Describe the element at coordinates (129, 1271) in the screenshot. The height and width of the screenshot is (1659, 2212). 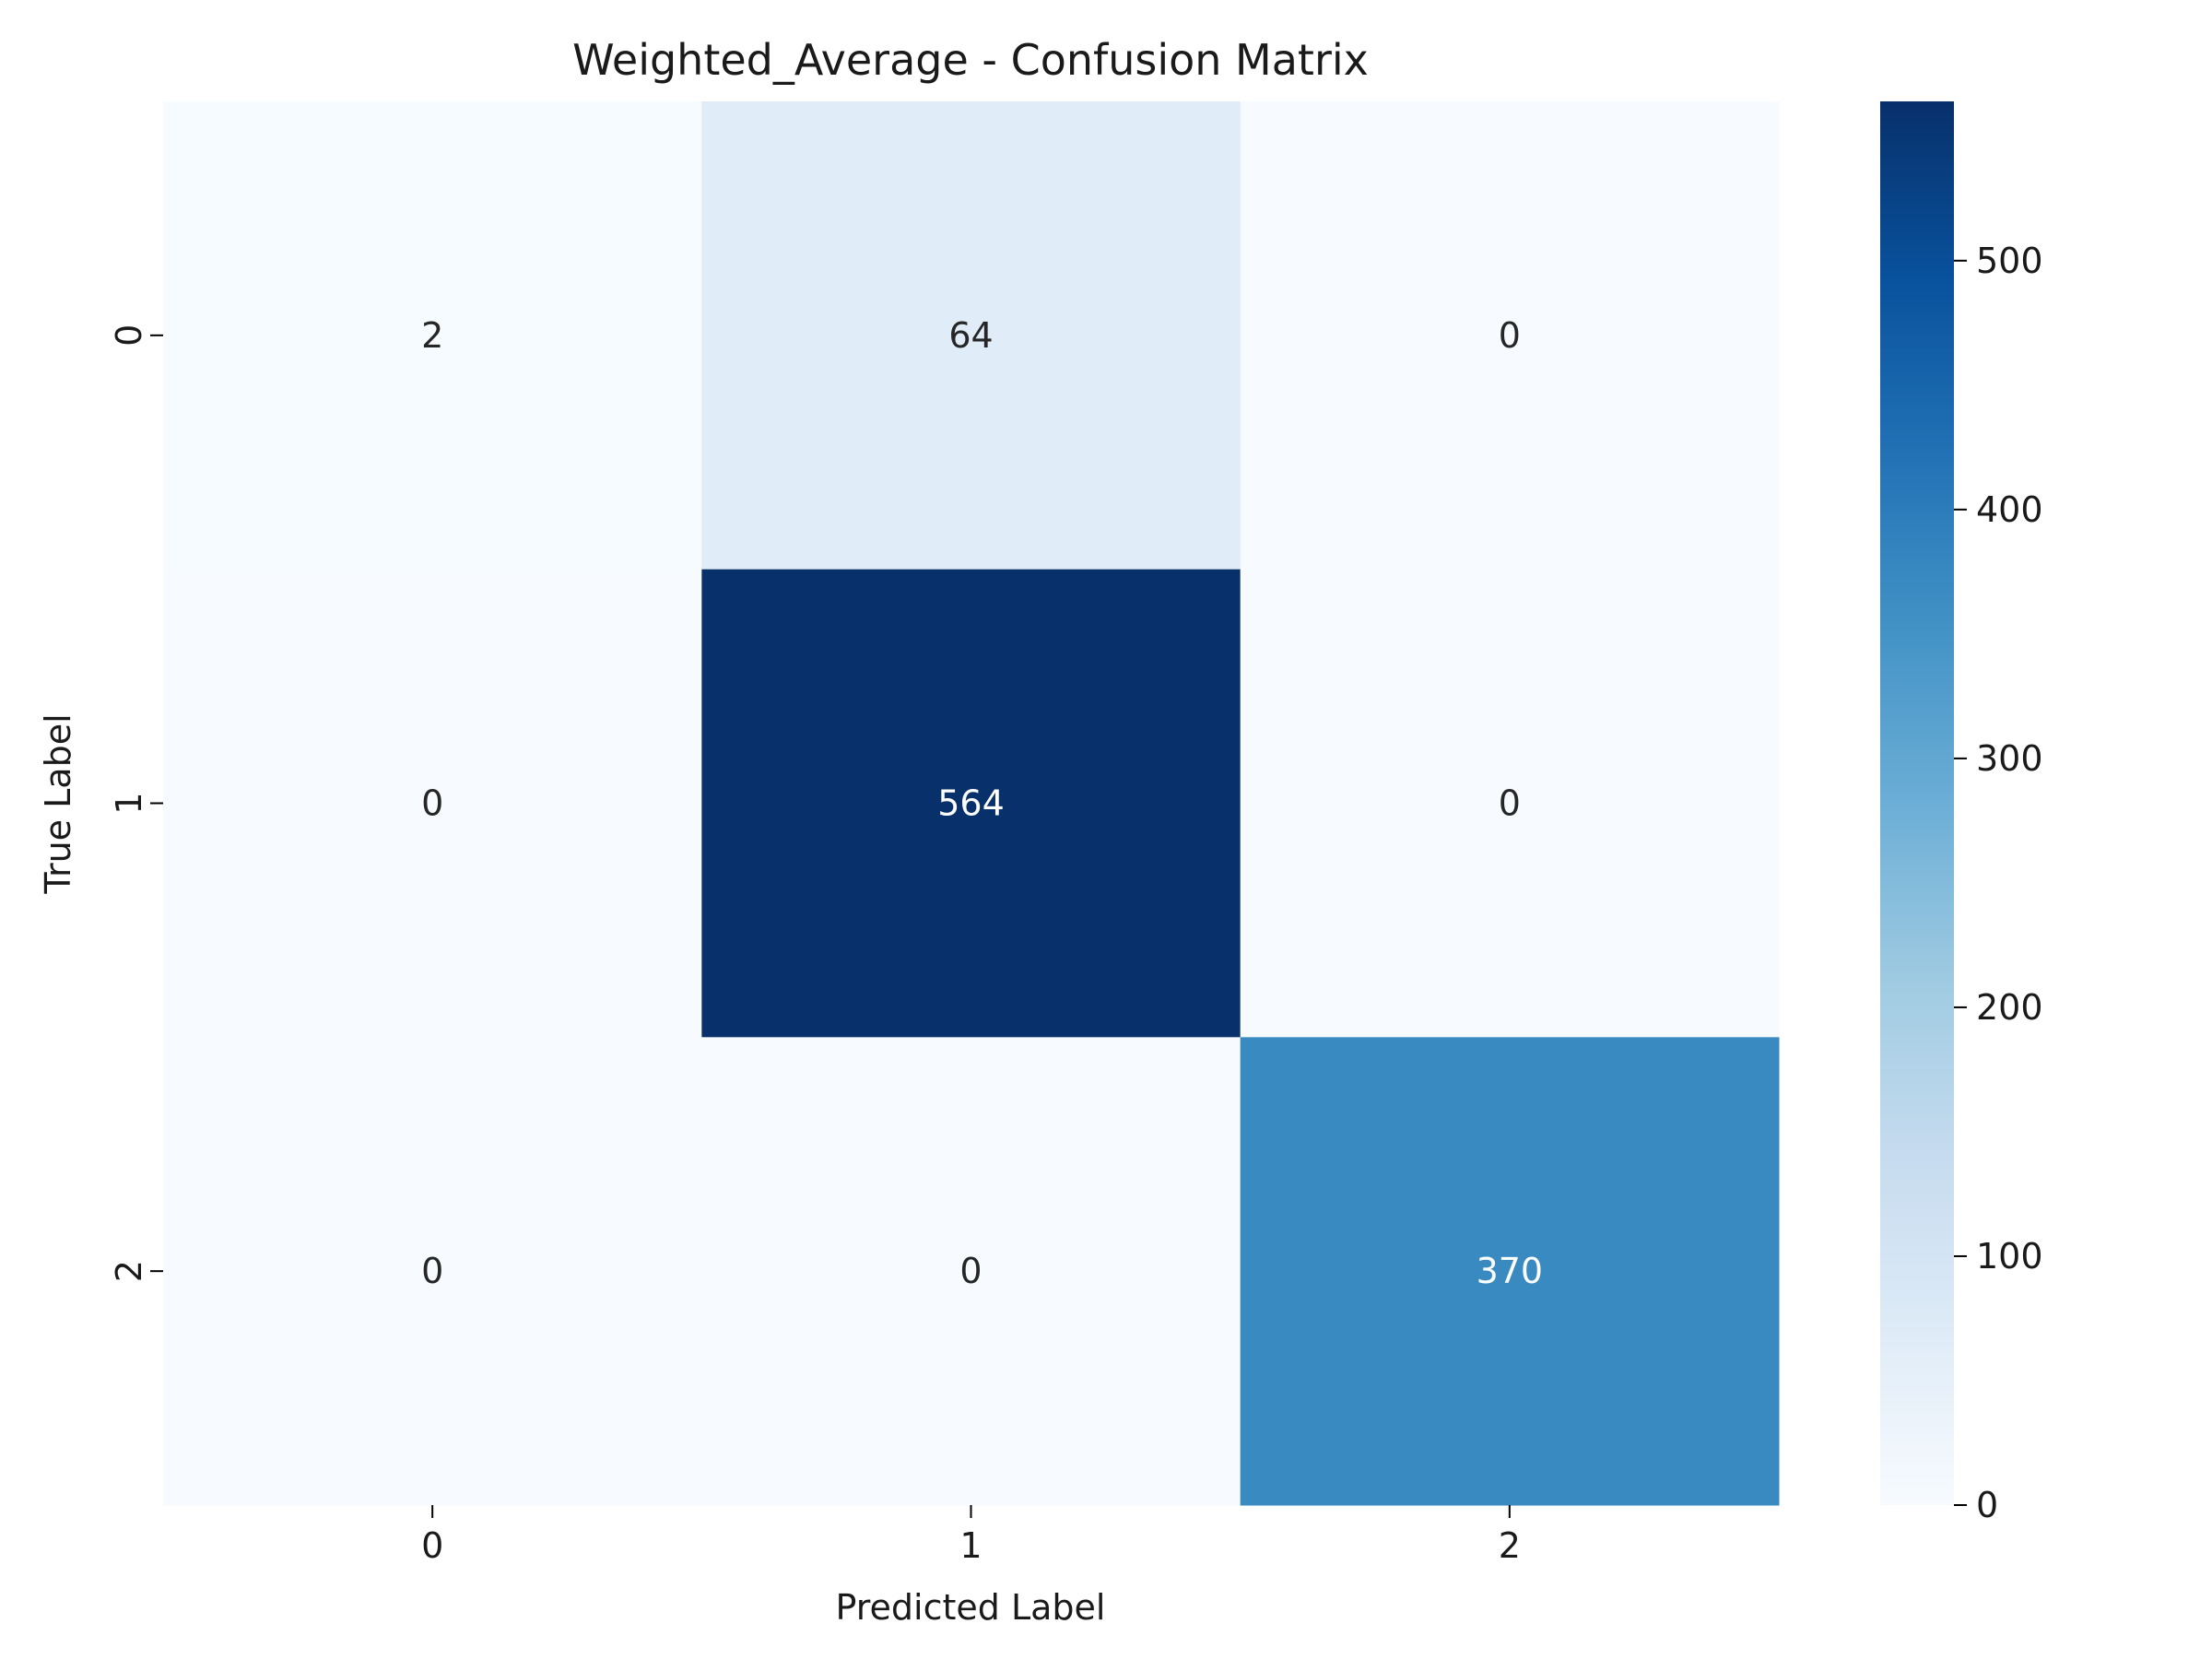
I see `y-tick-label: 2` at that location.